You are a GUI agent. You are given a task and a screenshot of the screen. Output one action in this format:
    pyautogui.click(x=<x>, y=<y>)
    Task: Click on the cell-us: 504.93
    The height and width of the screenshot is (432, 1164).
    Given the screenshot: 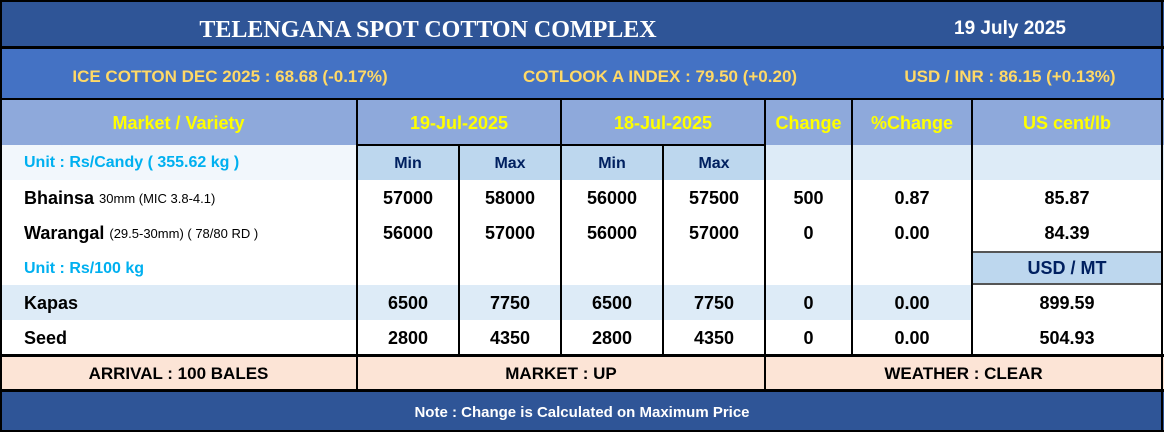 What is the action you would take?
    pyautogui.click(x=1067, y=338)
    